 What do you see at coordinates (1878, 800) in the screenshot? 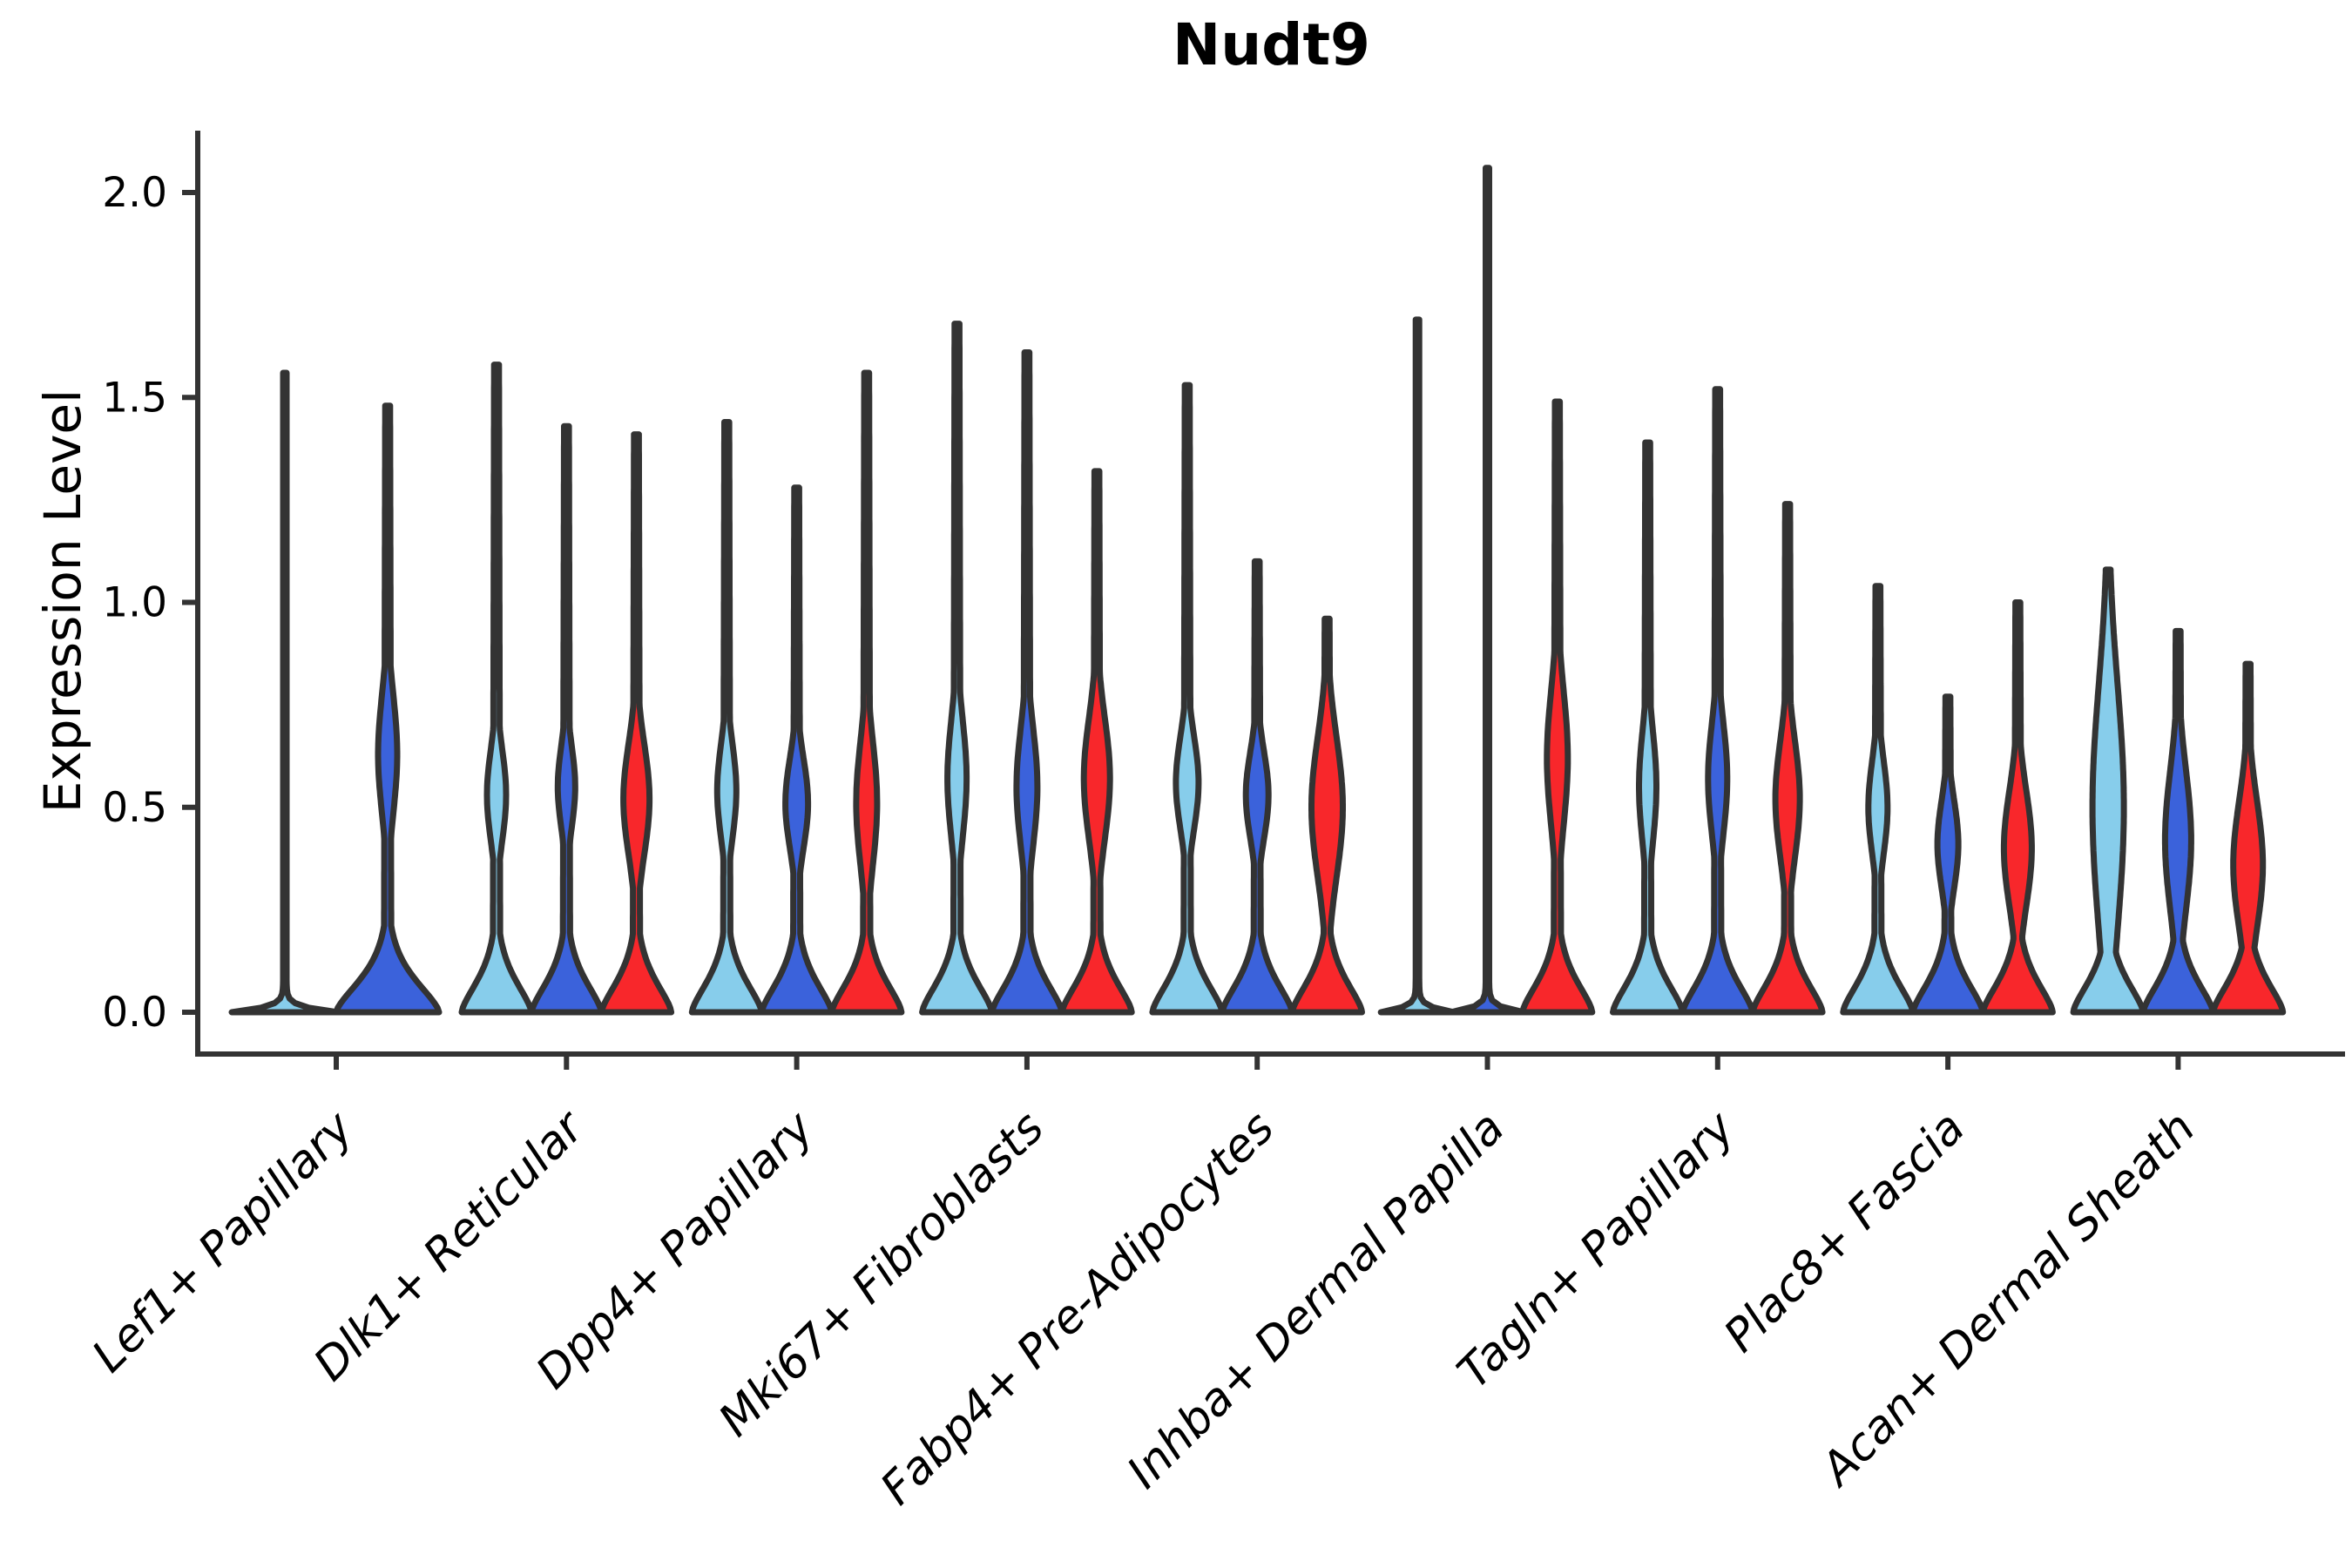
I see `violin-plac8-fascia-light-blue` at bounding box center [1878, 800].